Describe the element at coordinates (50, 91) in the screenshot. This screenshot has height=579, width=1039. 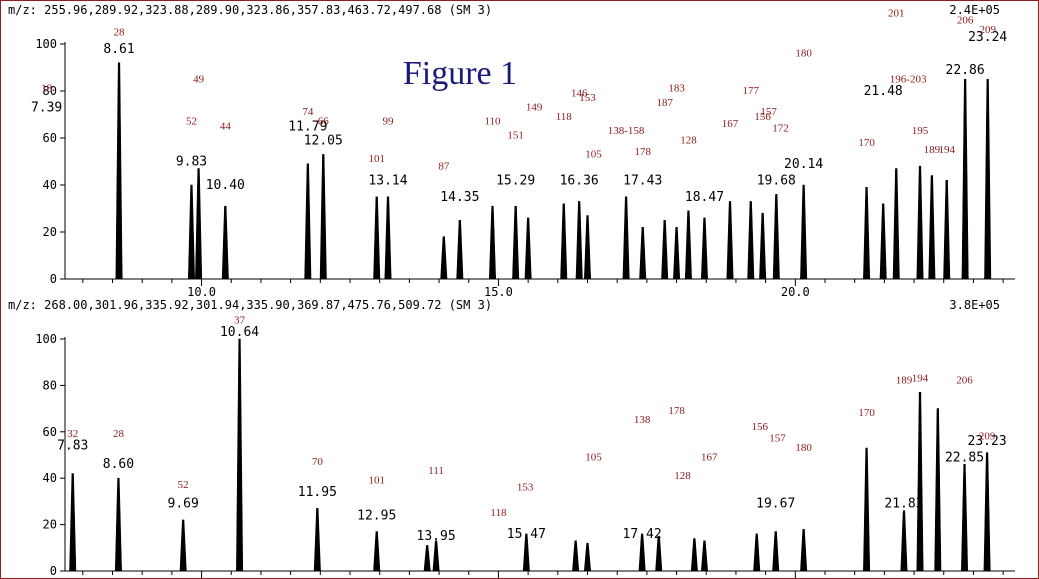
I see `panel1-y-tick-label: 80` at that location.